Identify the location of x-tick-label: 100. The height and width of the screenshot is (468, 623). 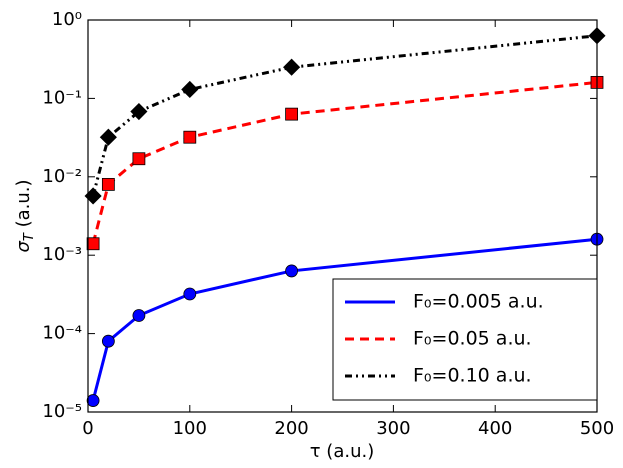
(190, 428).